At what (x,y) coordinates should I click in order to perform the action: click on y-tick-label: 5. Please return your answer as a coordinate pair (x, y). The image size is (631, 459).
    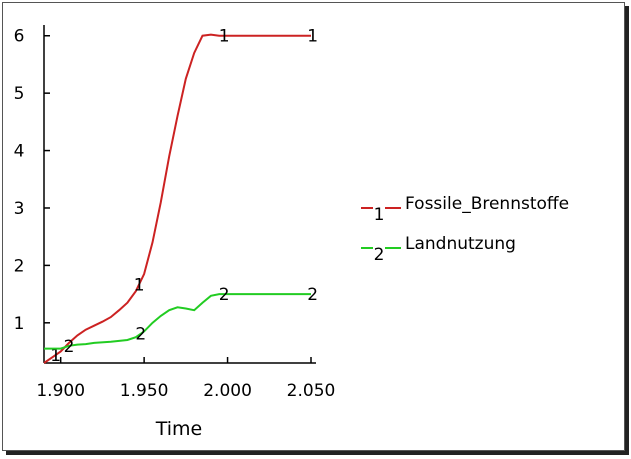
    Looking at the image, I should click on (19, 94).